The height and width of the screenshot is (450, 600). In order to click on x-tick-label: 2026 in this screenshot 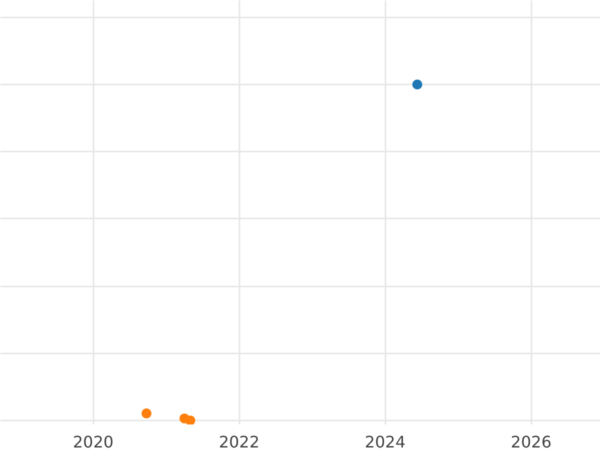, I will do `click(531, 441)`.